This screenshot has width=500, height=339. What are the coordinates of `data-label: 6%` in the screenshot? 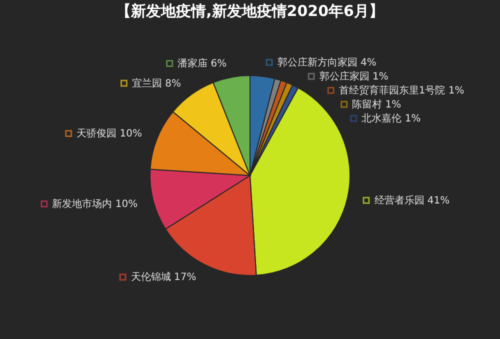 It's located at (218, 64).